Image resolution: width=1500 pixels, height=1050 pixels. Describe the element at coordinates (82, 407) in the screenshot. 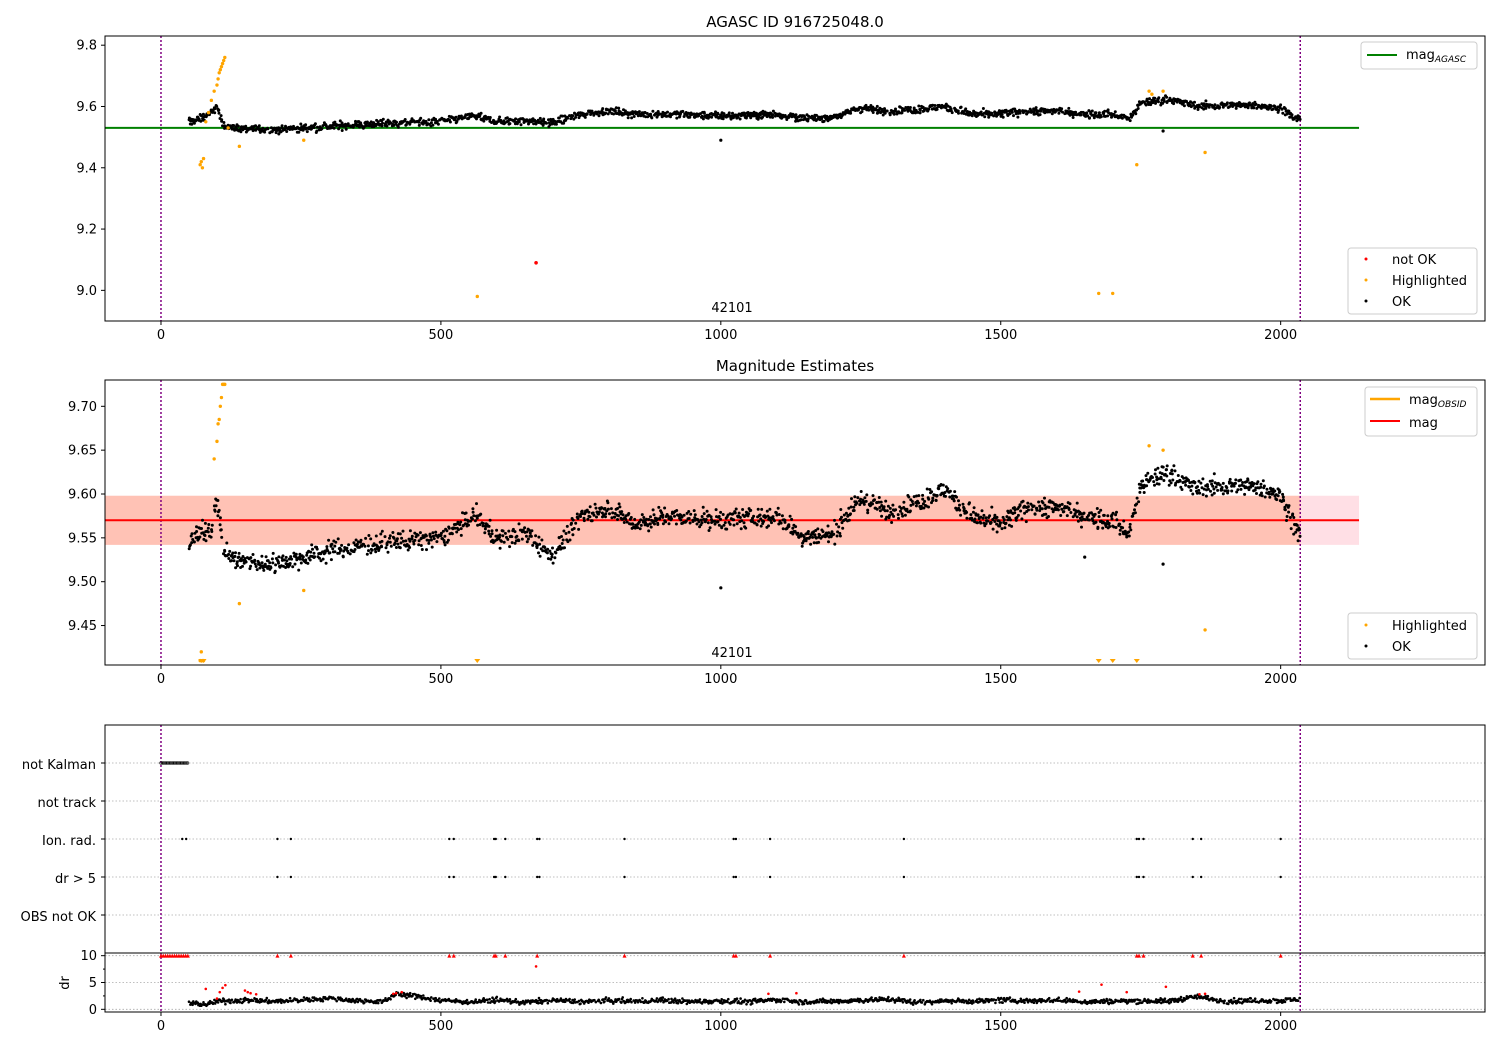

I see `p2-ytick-label-5: 9.70` at that location.